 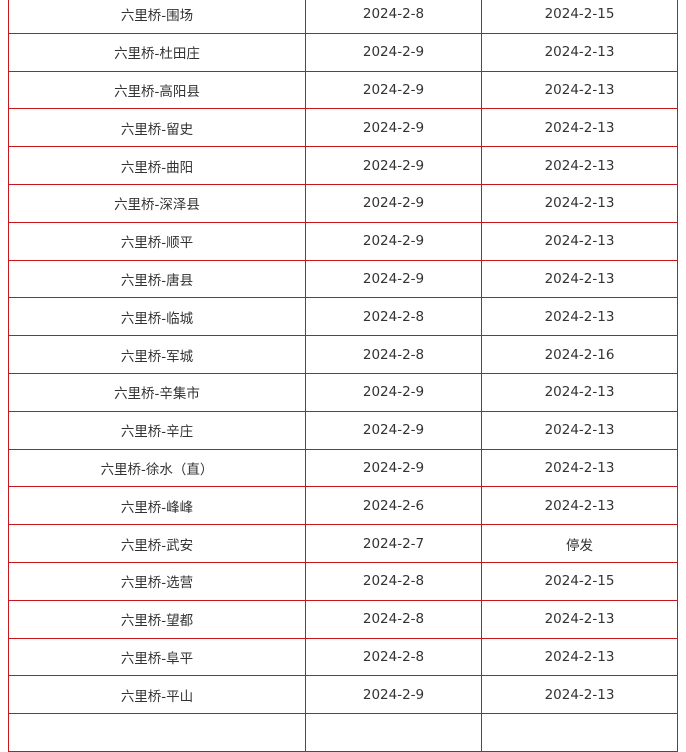 What do you see at coordinates (579, 732) in the screenshot?
I see `resume-date-cell` at bounding box center [579, 732].